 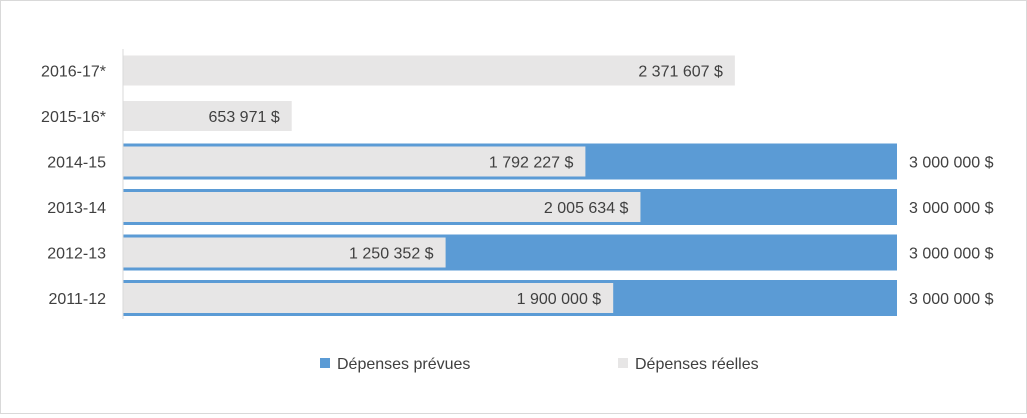 What do you see at coordinates (559, 299) in the screenshot?
I see `data-label-actual: 1 900 000 $` at bounding box center [559, 299].